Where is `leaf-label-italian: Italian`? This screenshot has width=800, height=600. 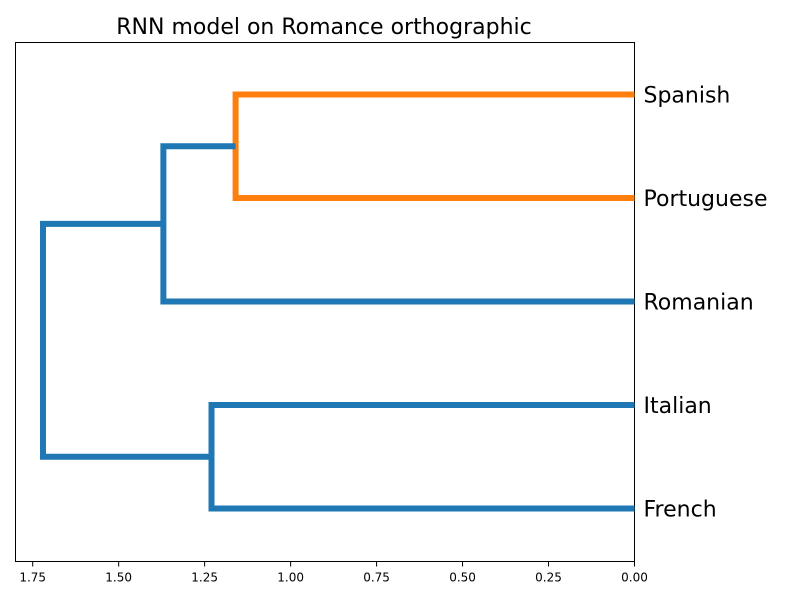 leaf-label-italian: Italian is located at coordinates (678, 406).